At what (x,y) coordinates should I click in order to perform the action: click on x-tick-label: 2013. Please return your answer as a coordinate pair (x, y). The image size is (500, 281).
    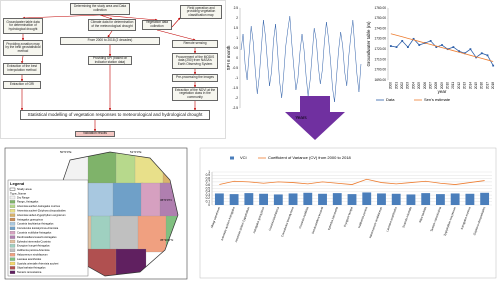
    Looking at the image, I should click on (465, 85).